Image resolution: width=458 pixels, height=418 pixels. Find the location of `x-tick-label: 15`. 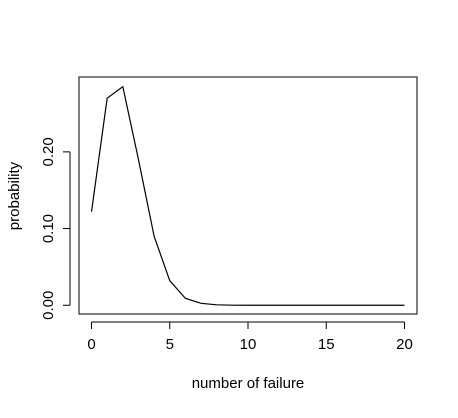

x-tick-label: 15 is located at coordinates (326, 344).